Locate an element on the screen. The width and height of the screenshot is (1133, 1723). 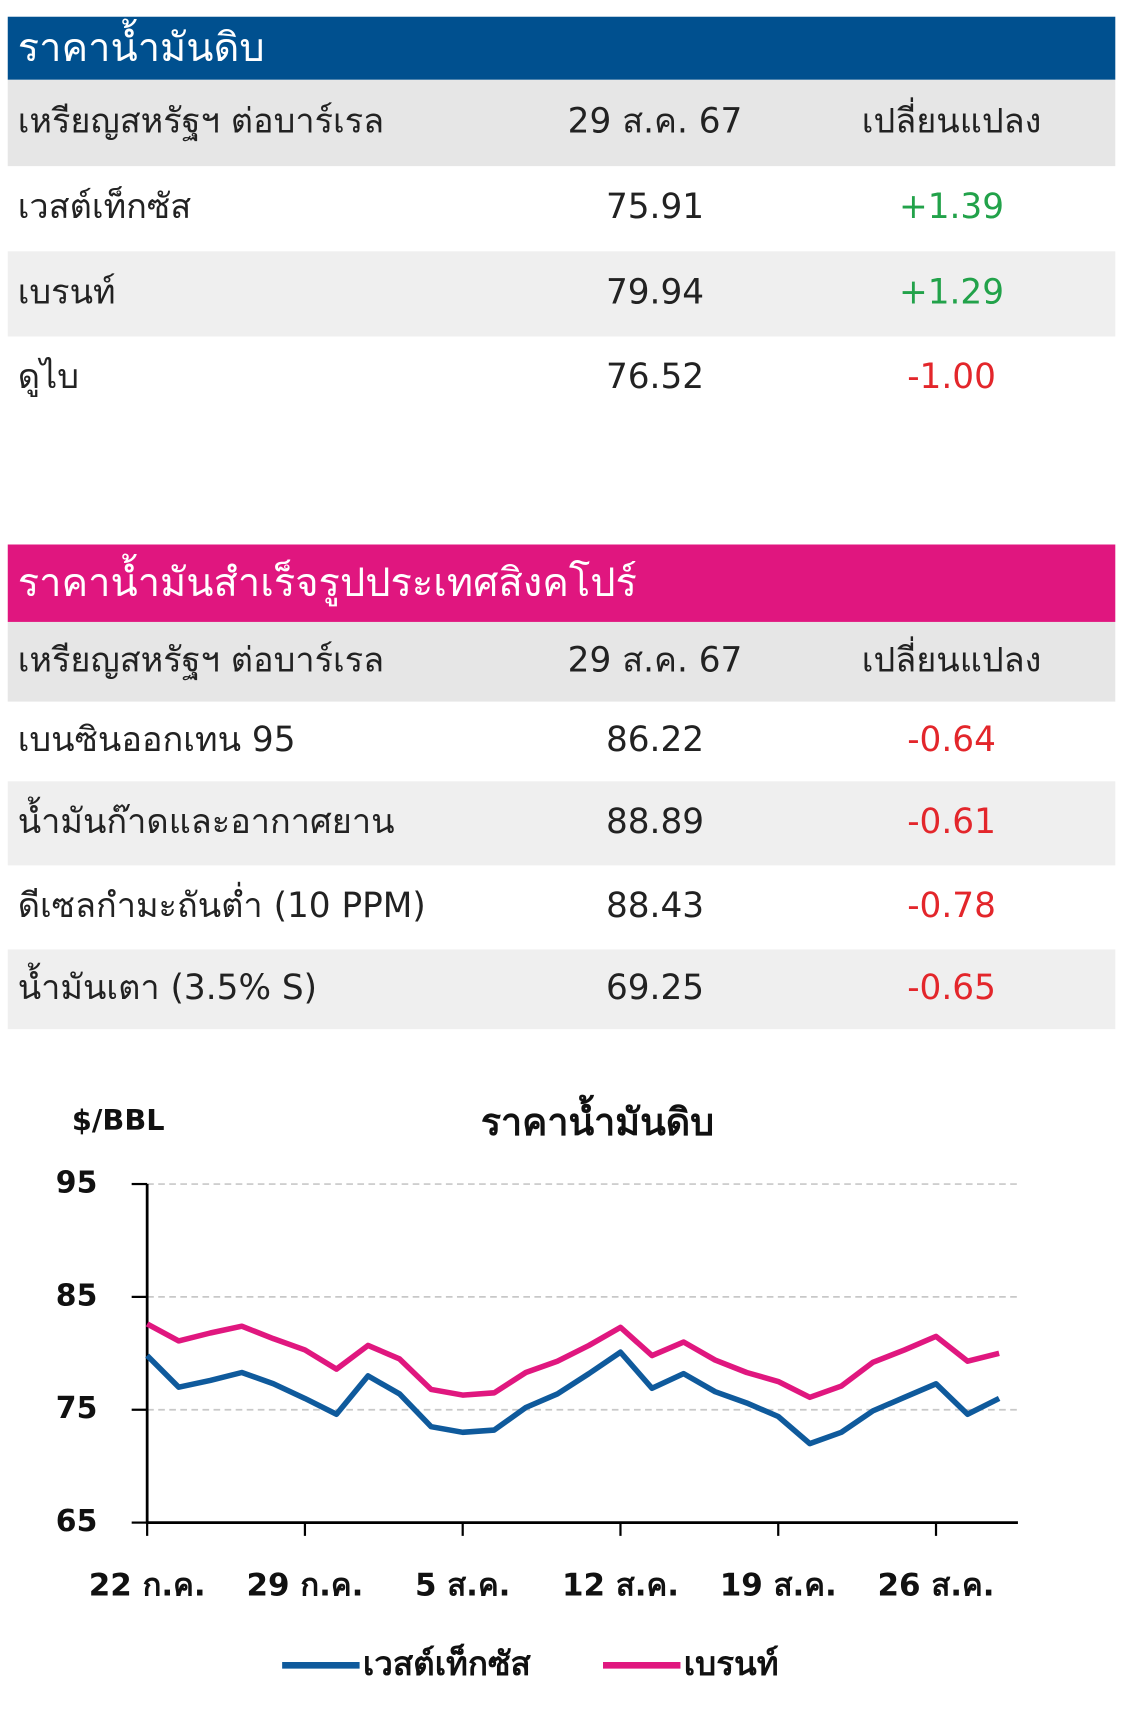
cell: น้ำมันเตา (3.5% S) is located at coordinates (167, 985).